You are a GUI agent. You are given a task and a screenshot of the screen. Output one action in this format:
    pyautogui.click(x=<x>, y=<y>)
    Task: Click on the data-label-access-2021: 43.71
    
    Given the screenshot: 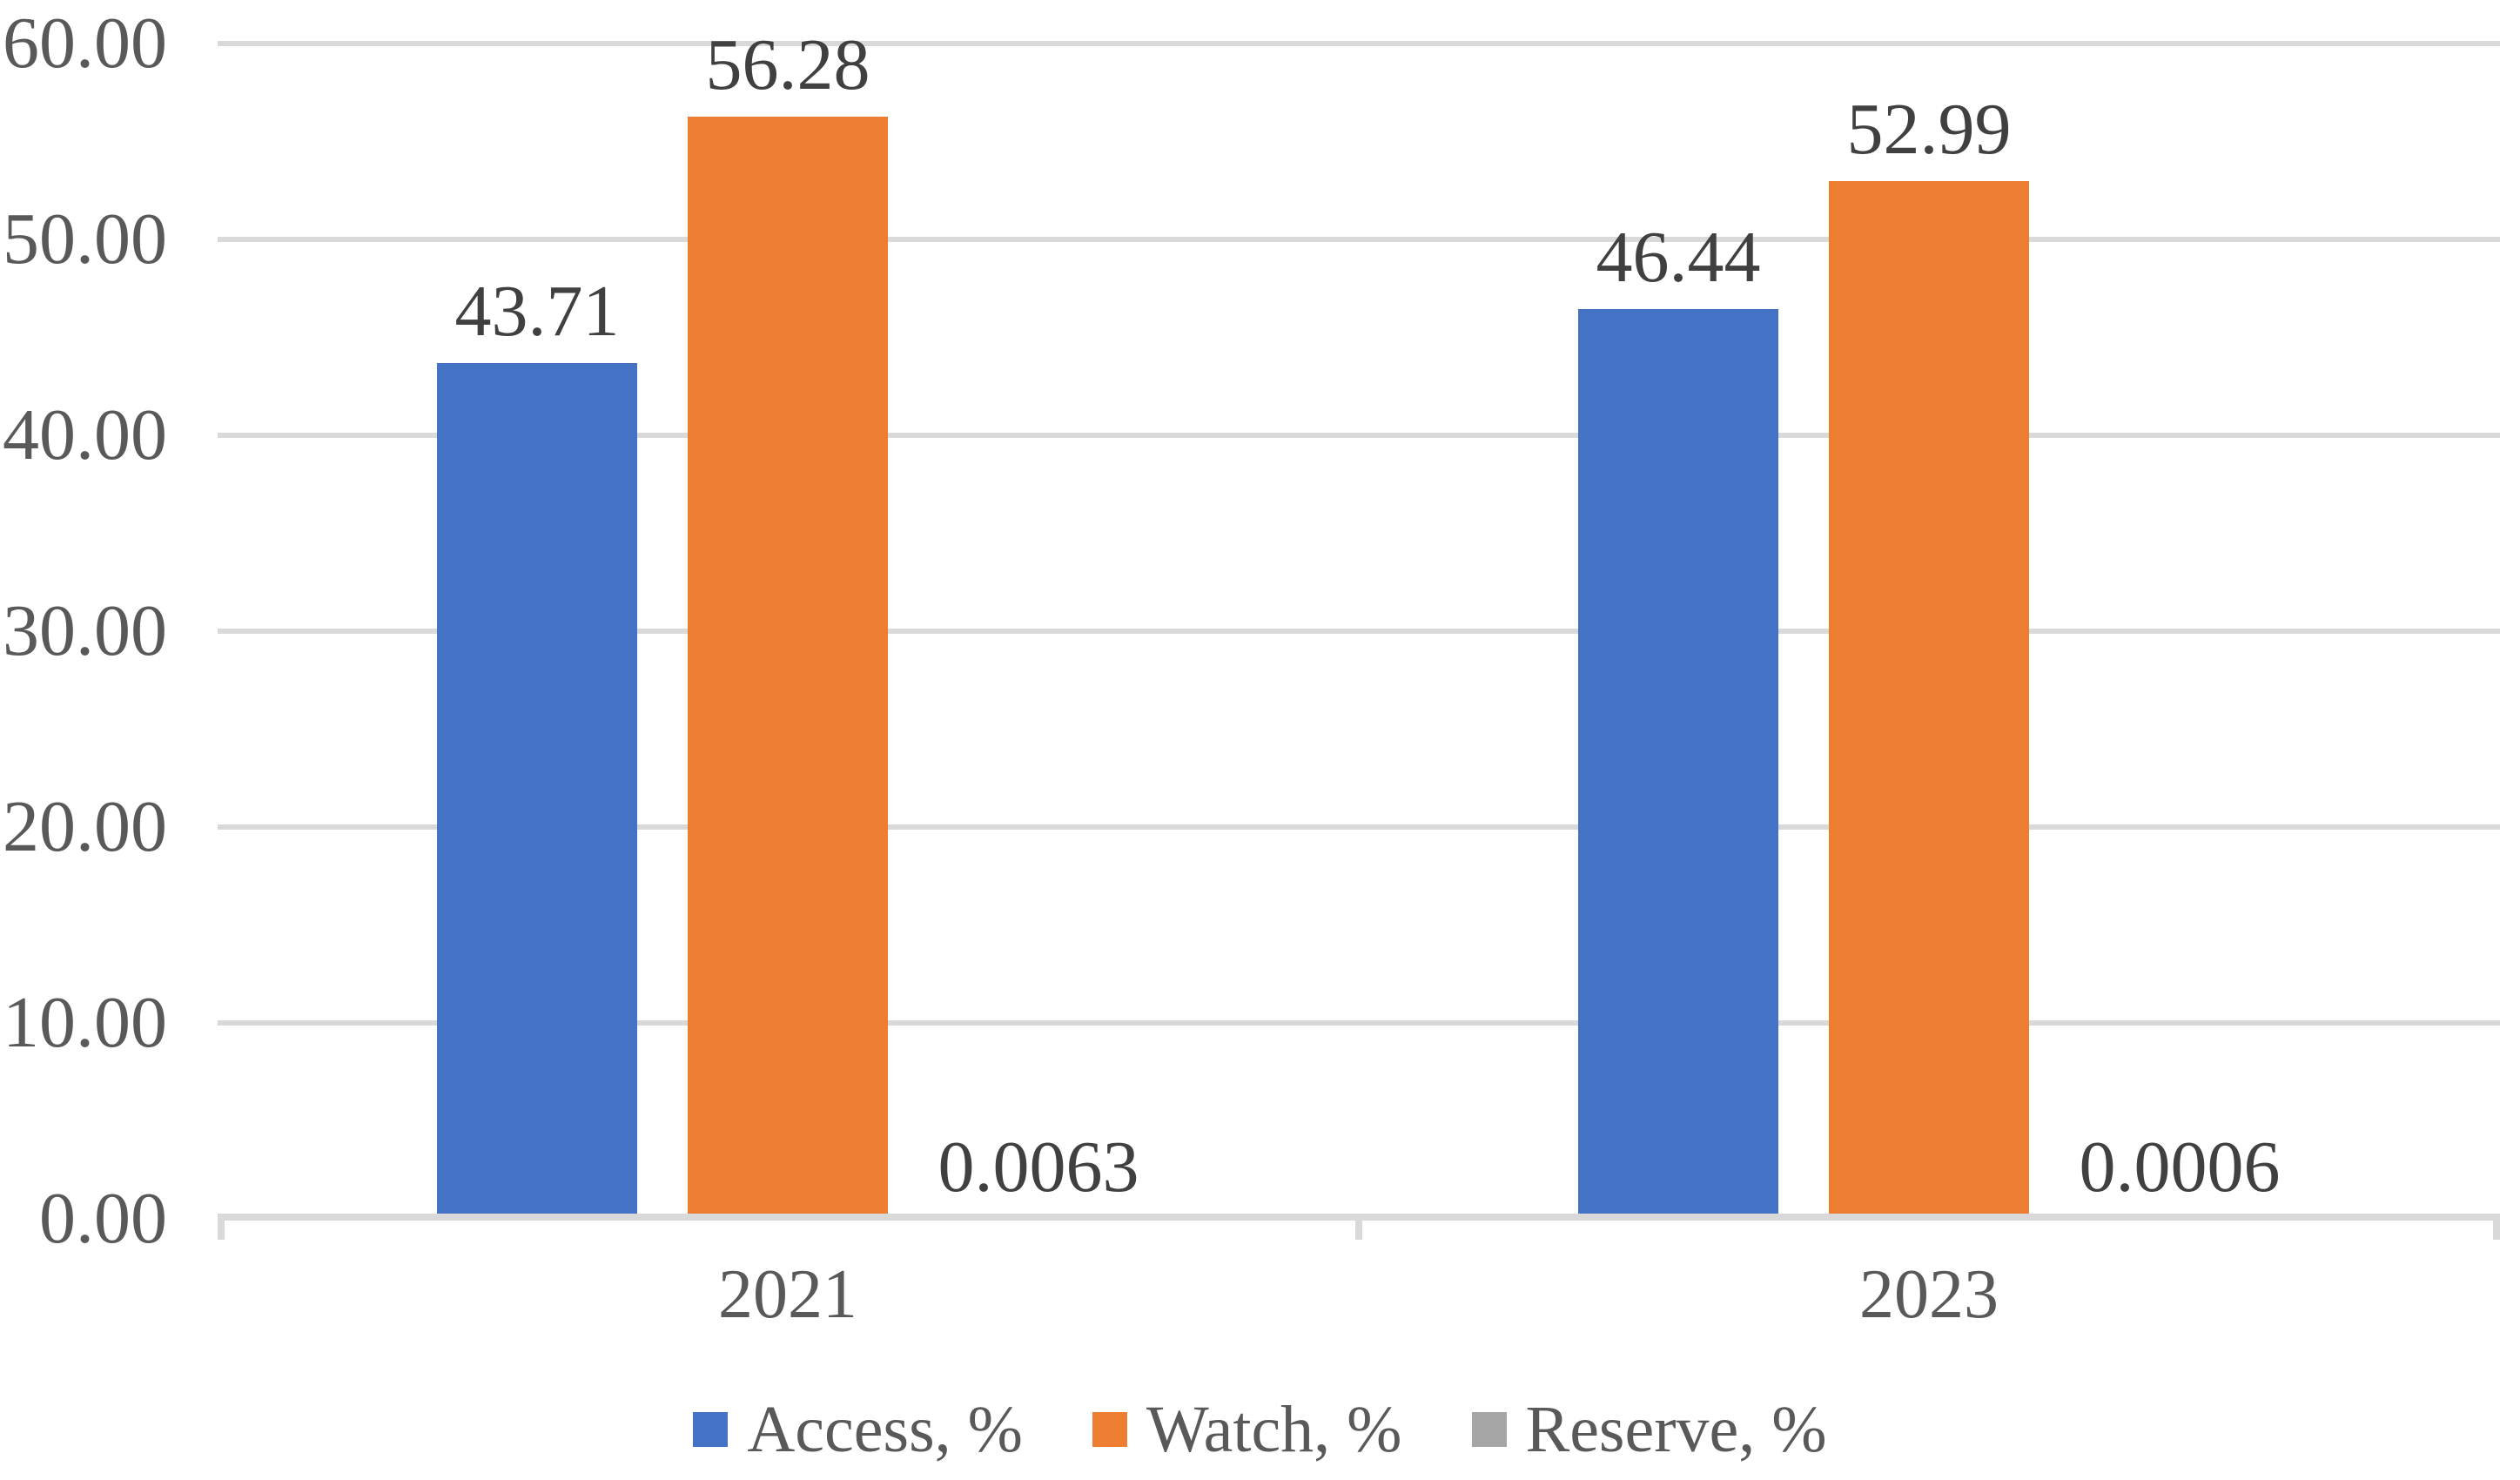 What is the action you would take?
    pyautogui.click(x=537, y=311)
    